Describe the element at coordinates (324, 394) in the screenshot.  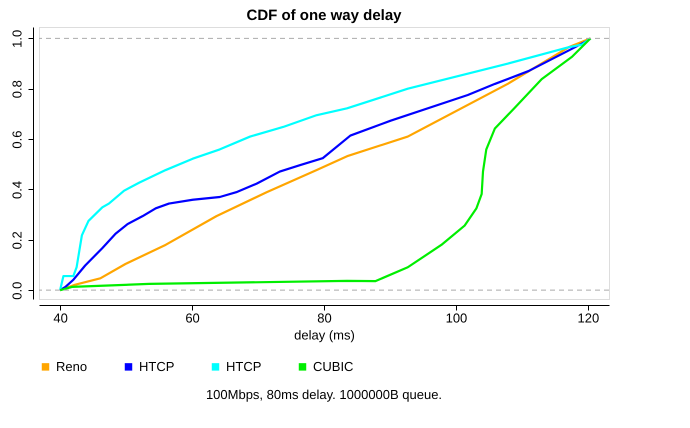
I see `text: 100Mbps, 80ms delay. 1000000B queue.` at that location.